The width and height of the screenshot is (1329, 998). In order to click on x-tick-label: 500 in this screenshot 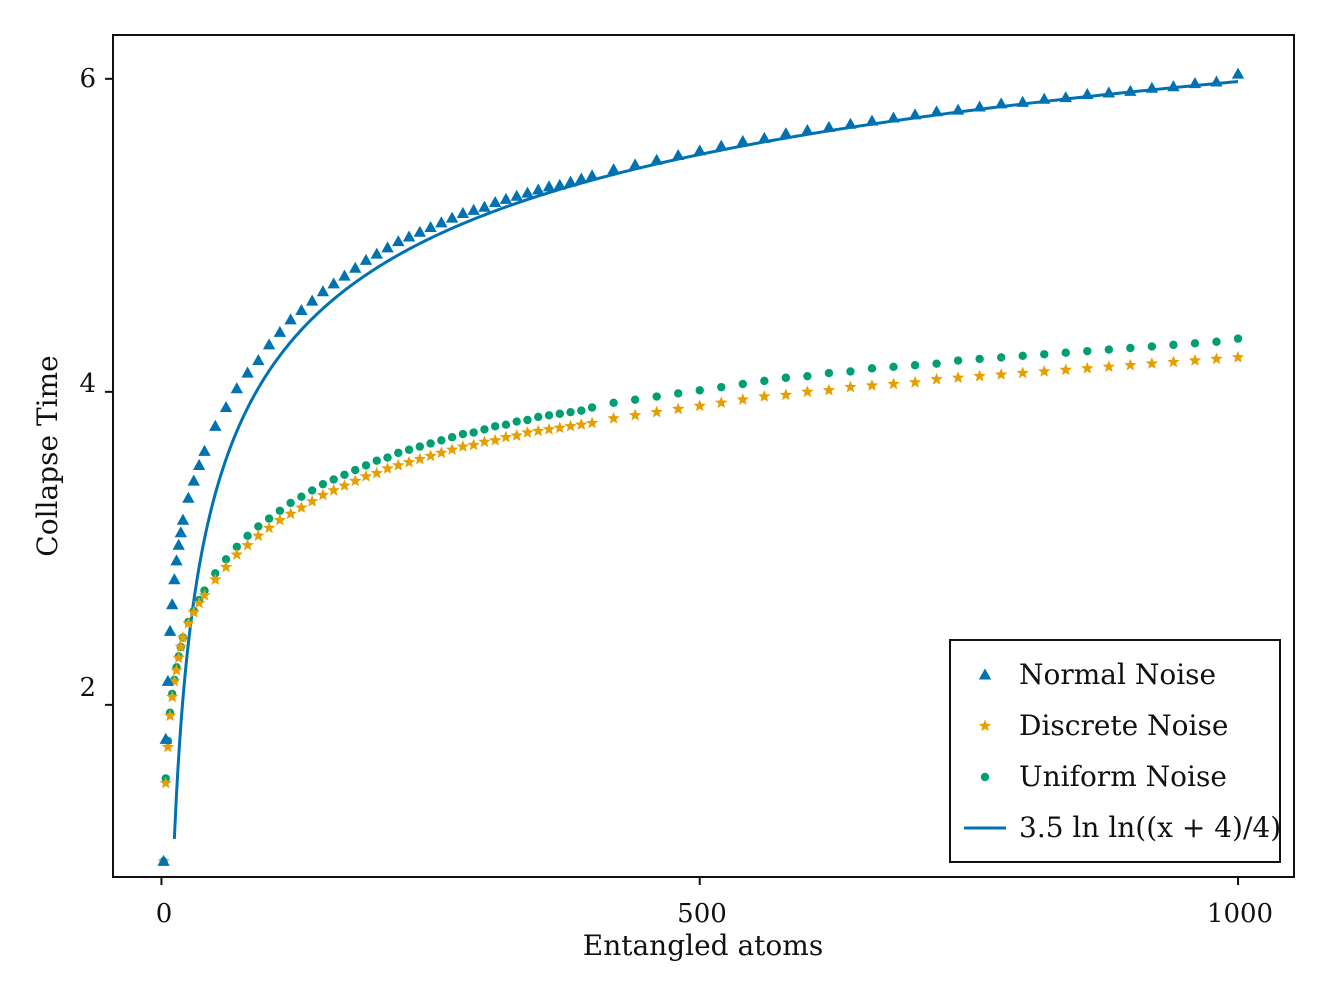, I will do `click(702, 914)`.